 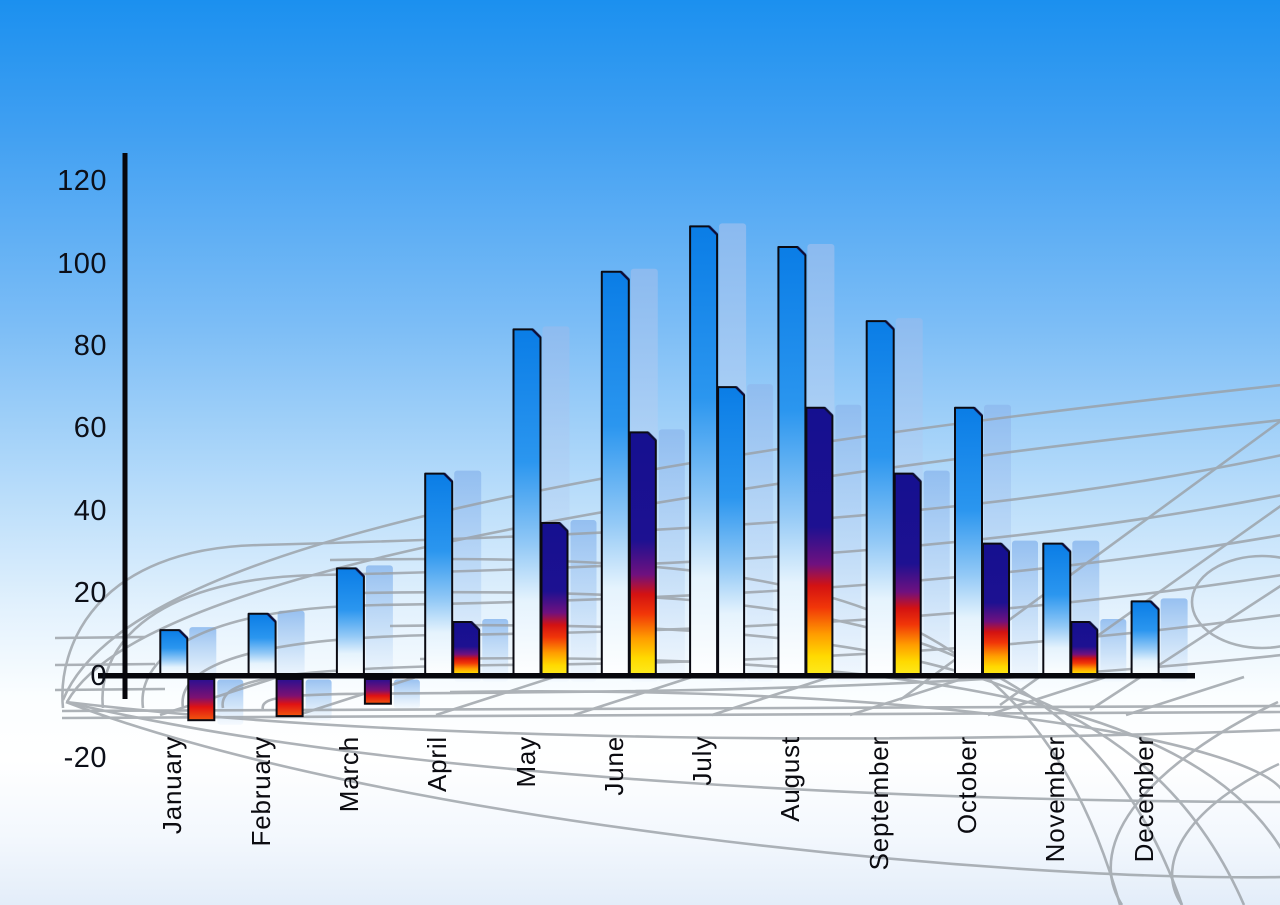 I want to click on bar-december-primary-bevel, so click(x=1154, y=605).